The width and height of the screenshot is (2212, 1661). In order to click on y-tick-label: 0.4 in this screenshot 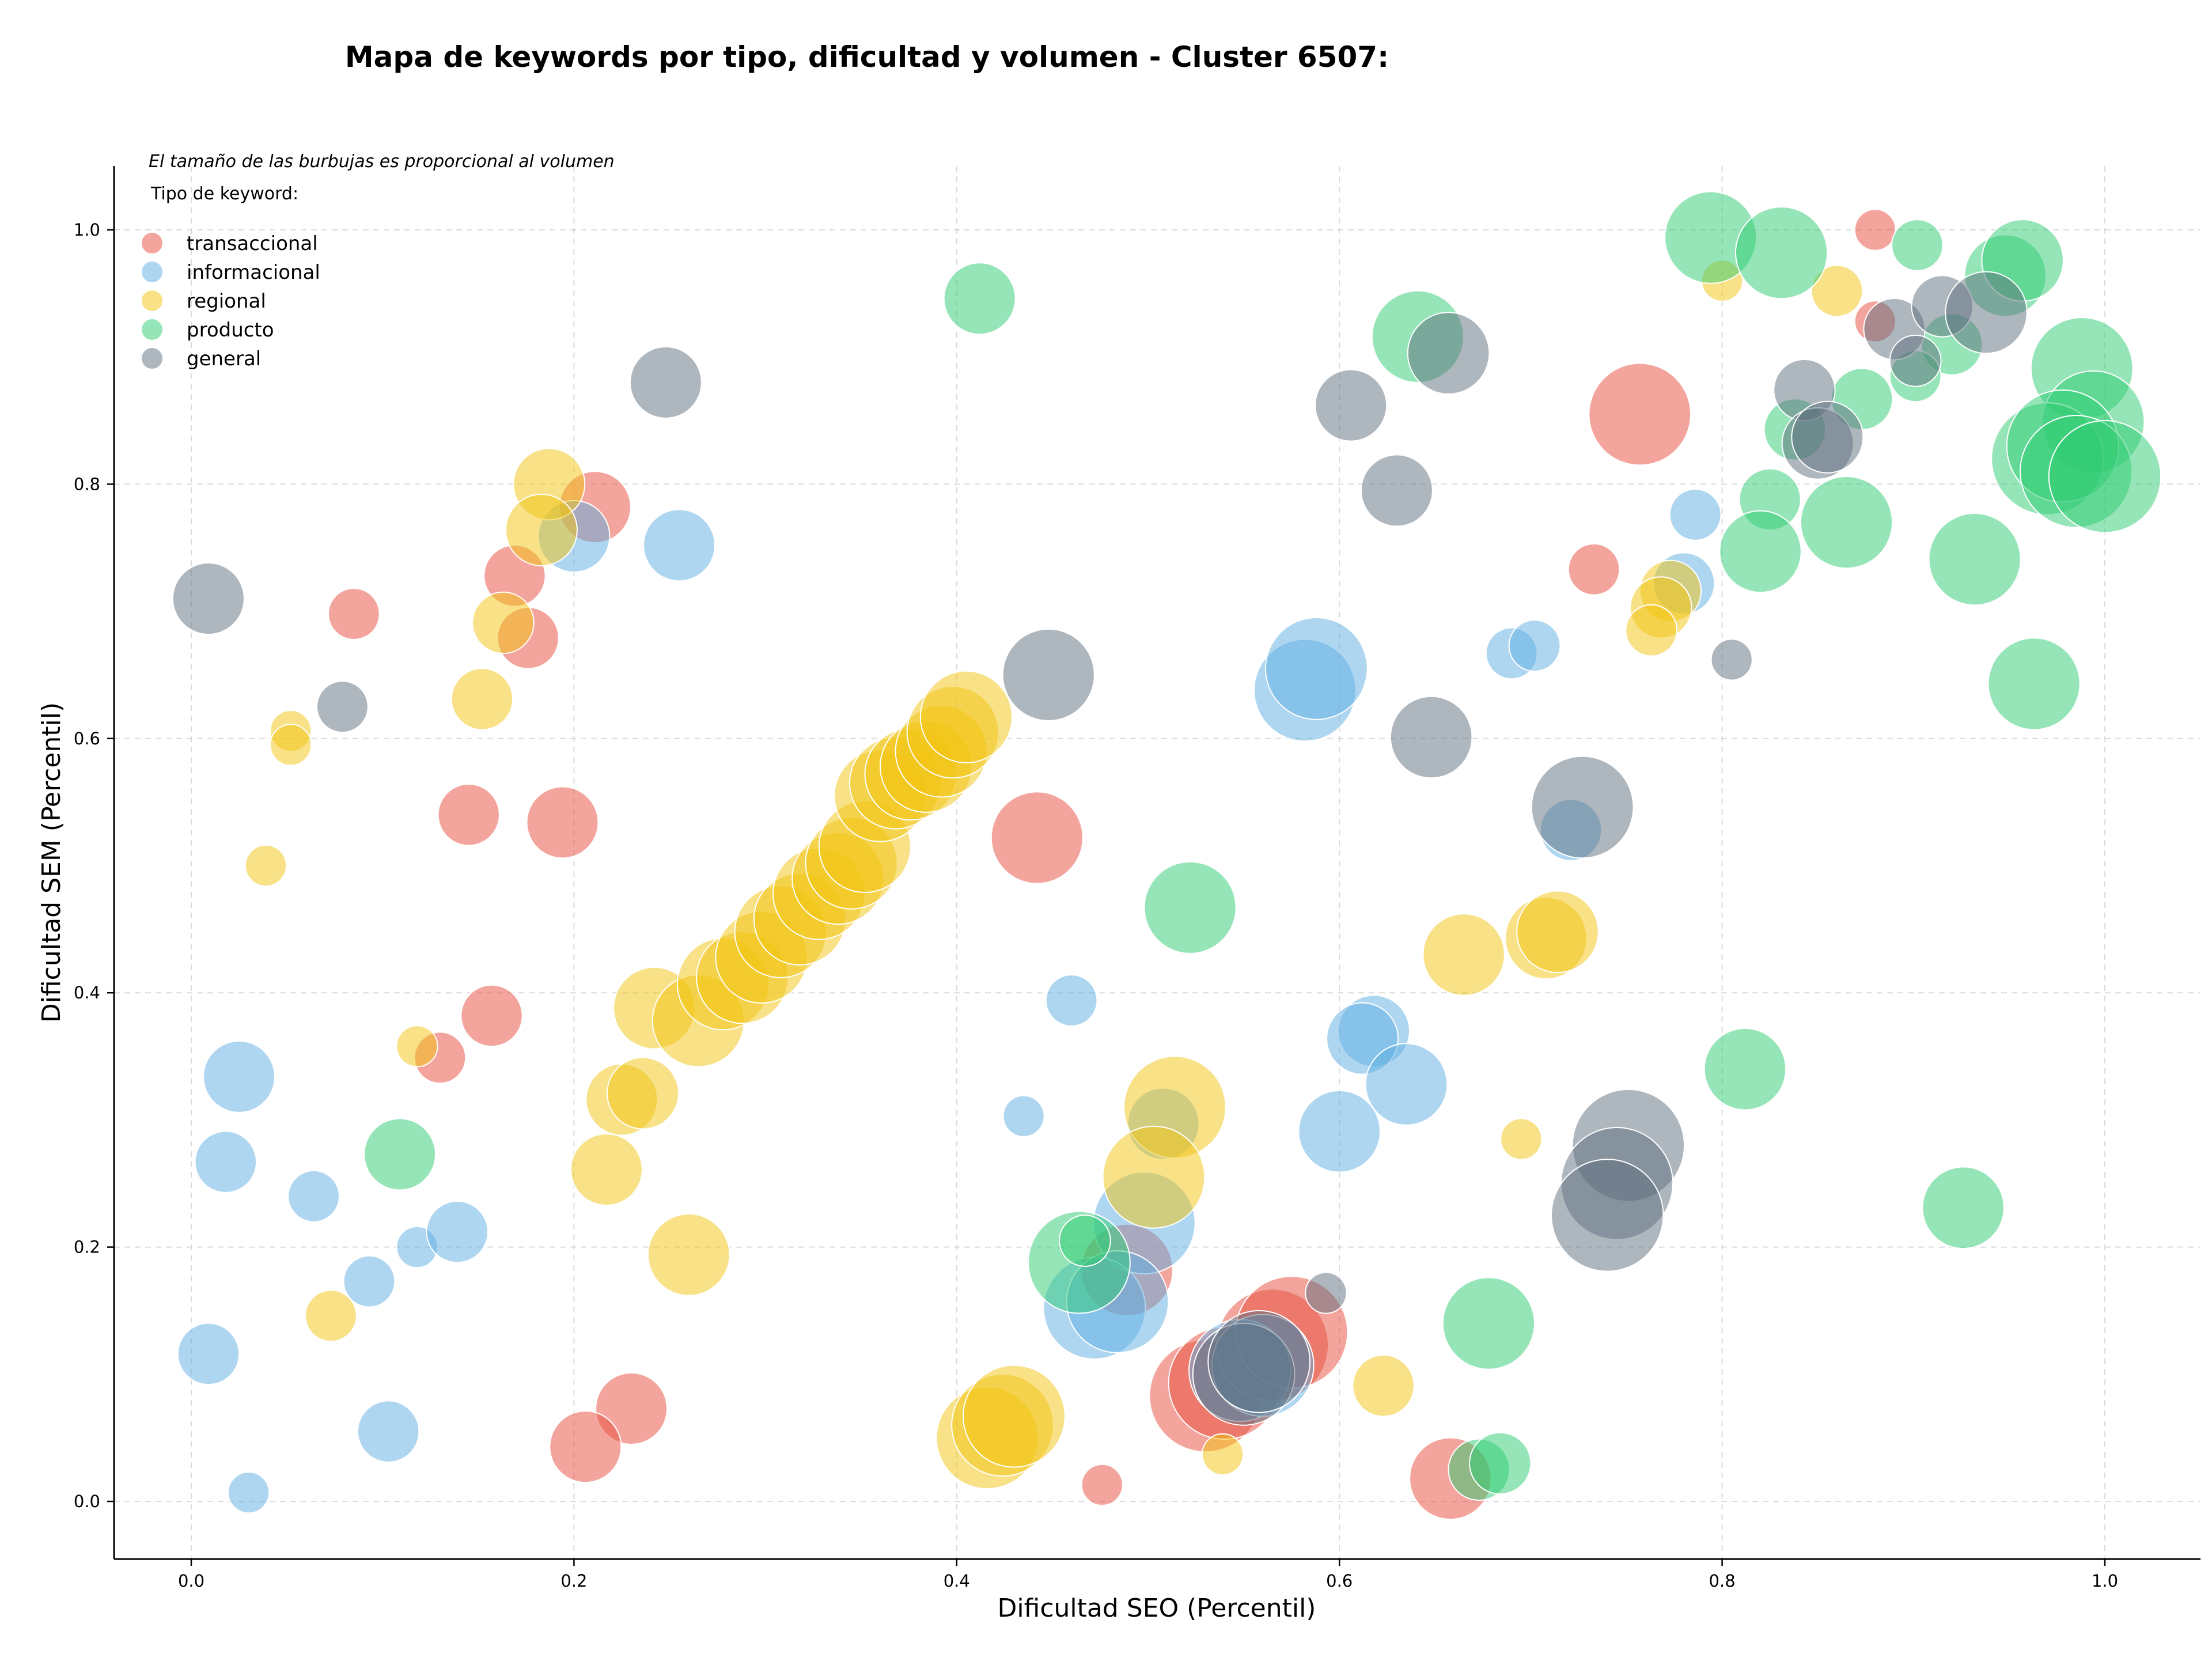, I will do `click(87, 992)`.